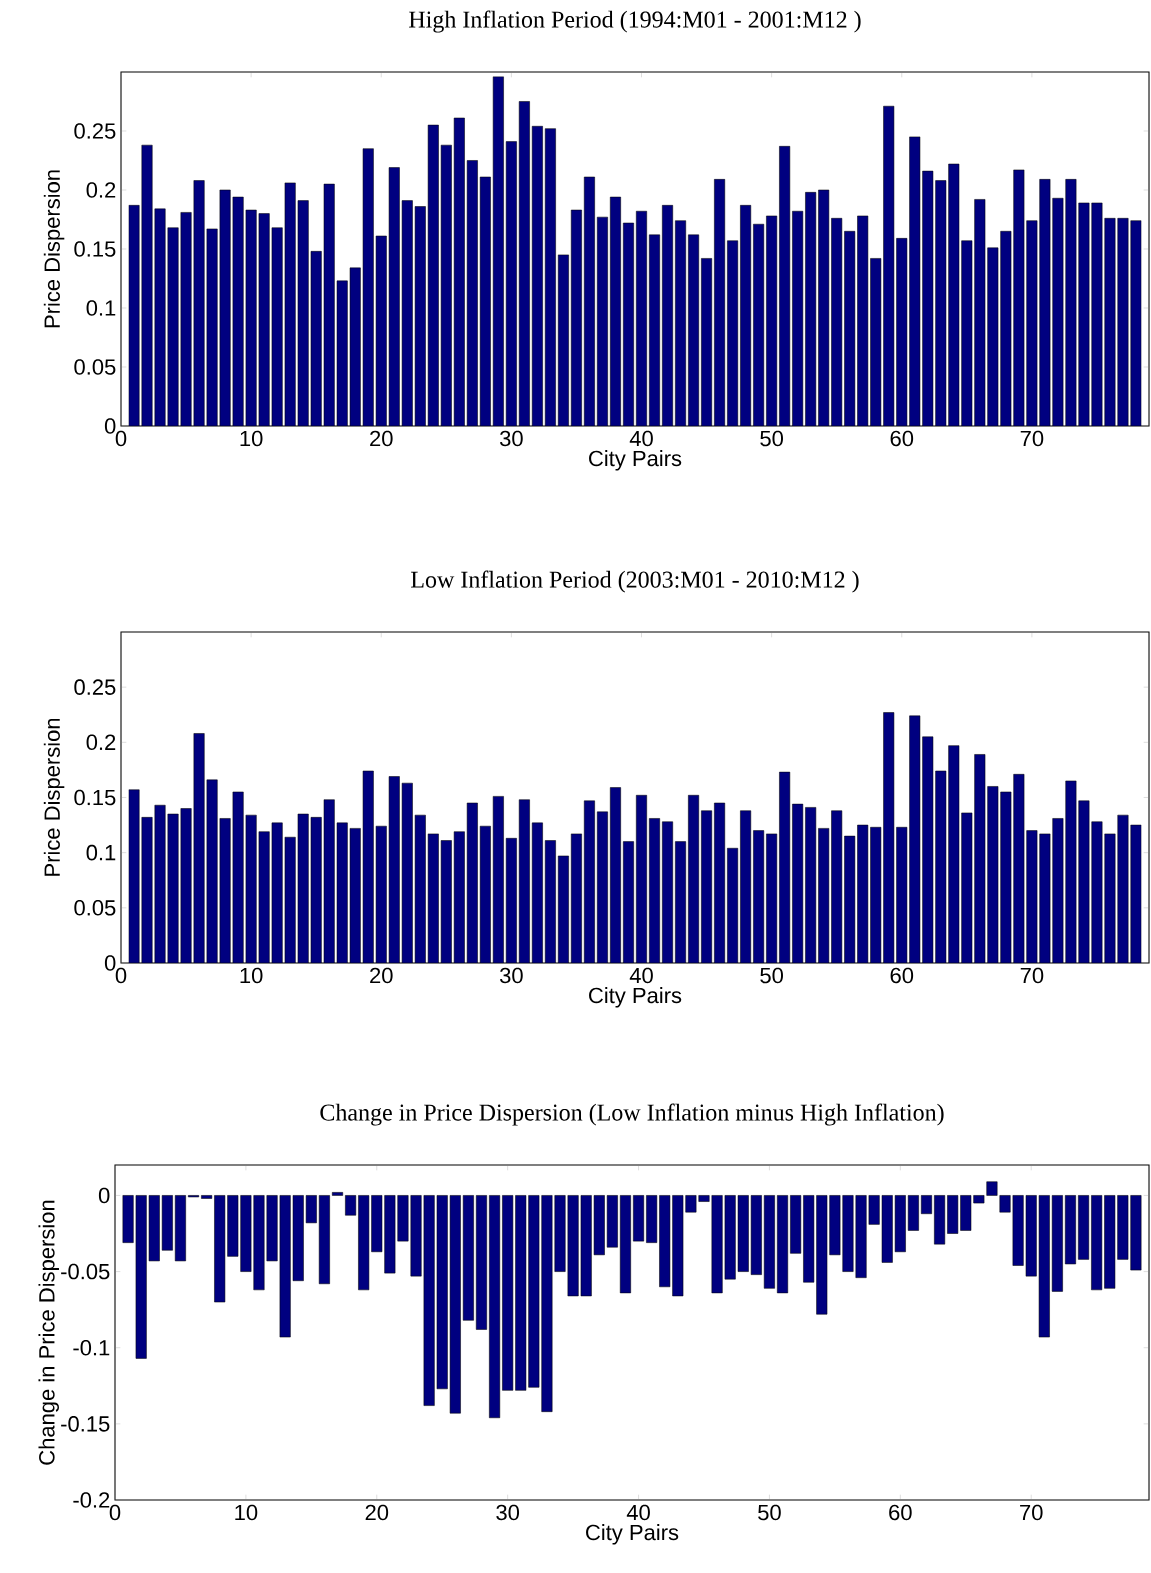  Describe the element at coordinates (635, 21) in the screenshot. I see `chart-title: High Inflation Period (1994:M01 - 2001:M12 )` at that location.